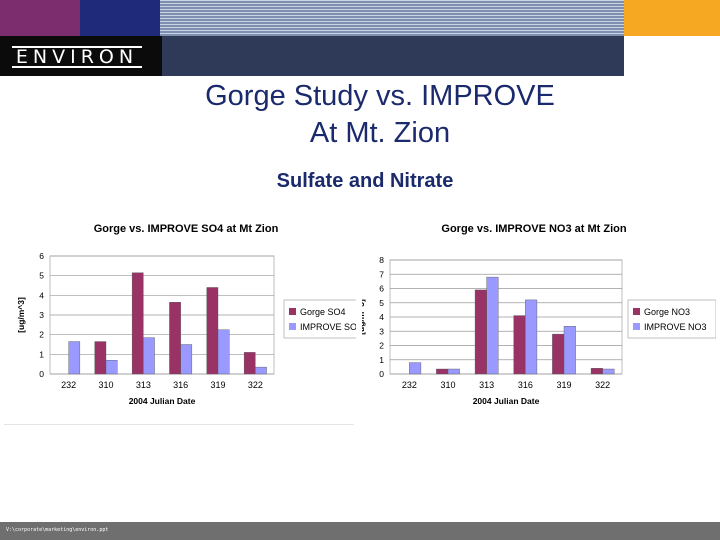 The width and height of the screenshot is (720, 540). Describe the element at coordinates (672, 18) in the screenshot. I see `header-orange-block` at that location.